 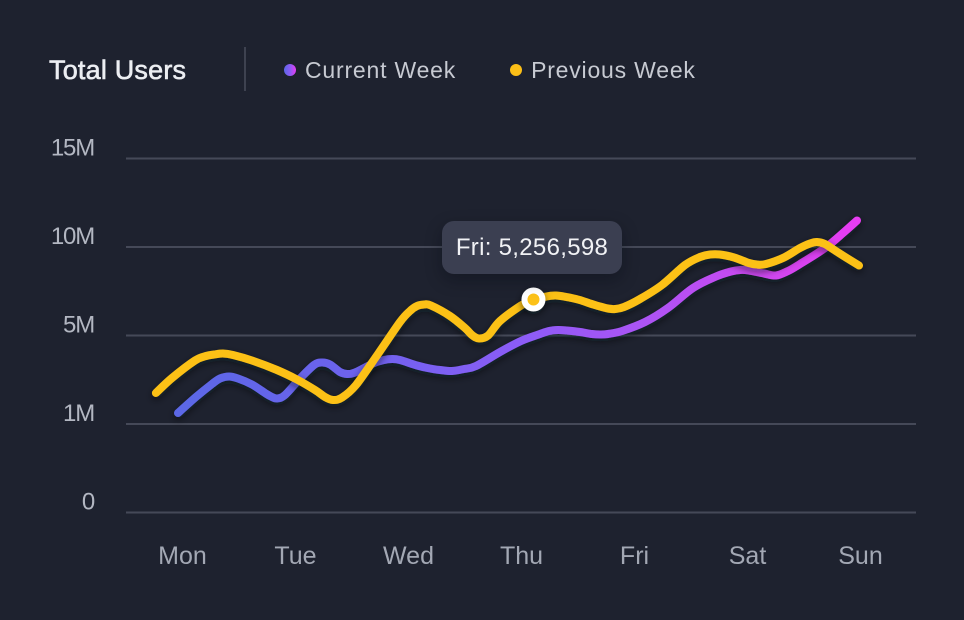 What do you see at coordinates (408, 556) in the screenshot?
I see `x-axis-label-Wed: Wed` at bounding box center [408, 556].